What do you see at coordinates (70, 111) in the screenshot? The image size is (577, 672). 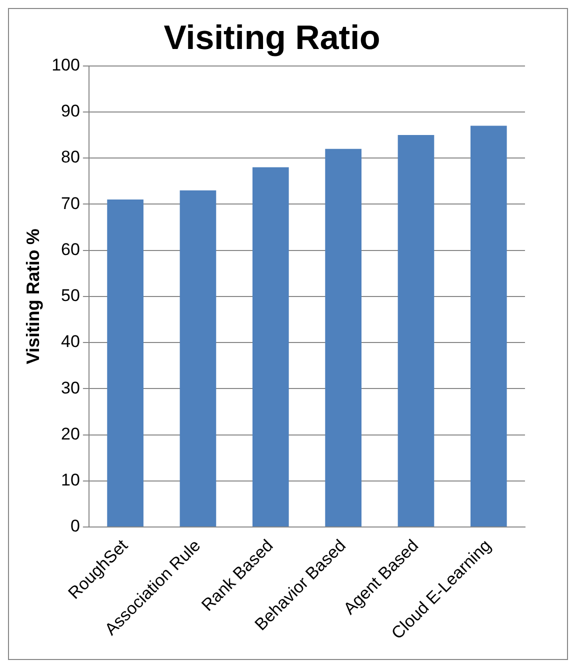 I see `y-tick-label: 90` at bounding box center [70, 111].